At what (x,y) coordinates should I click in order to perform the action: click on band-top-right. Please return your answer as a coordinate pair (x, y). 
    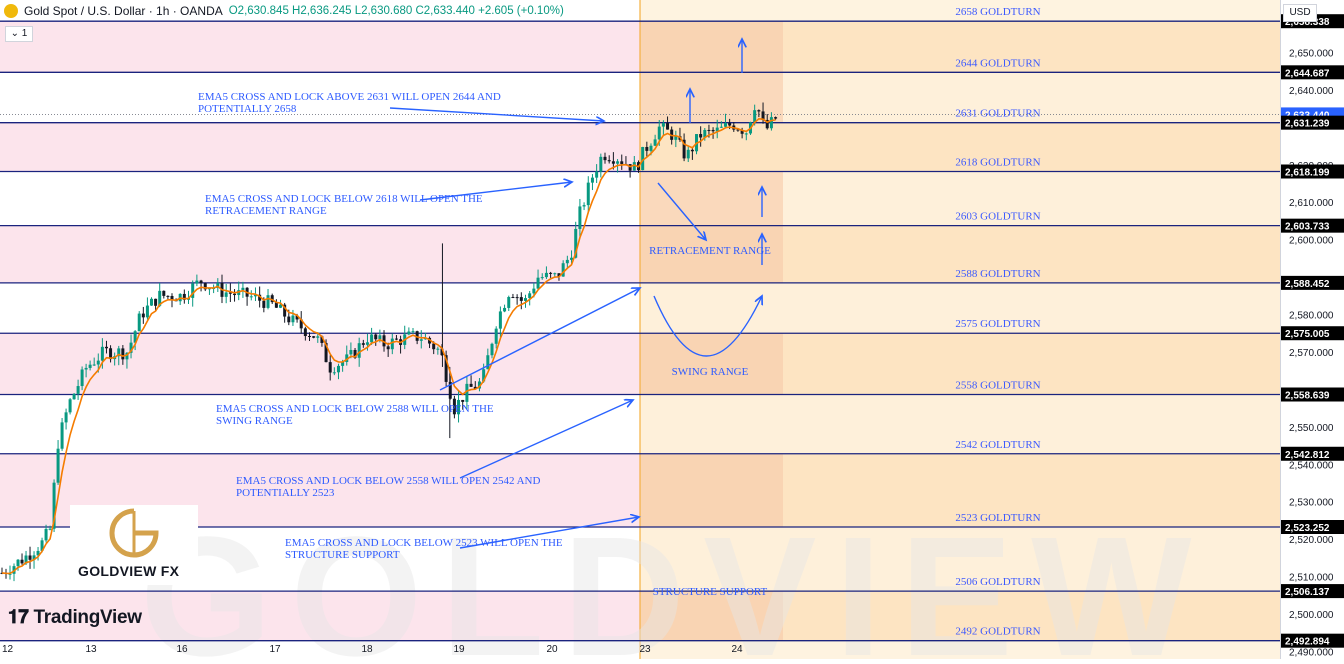
    Looking at the image, I should click on (960, 11).